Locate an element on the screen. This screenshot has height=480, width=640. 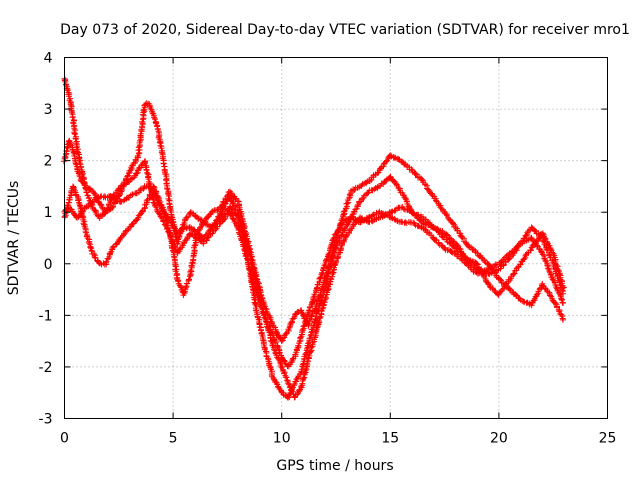
y-tick-label: 1 is located at coordinates (48, 213).